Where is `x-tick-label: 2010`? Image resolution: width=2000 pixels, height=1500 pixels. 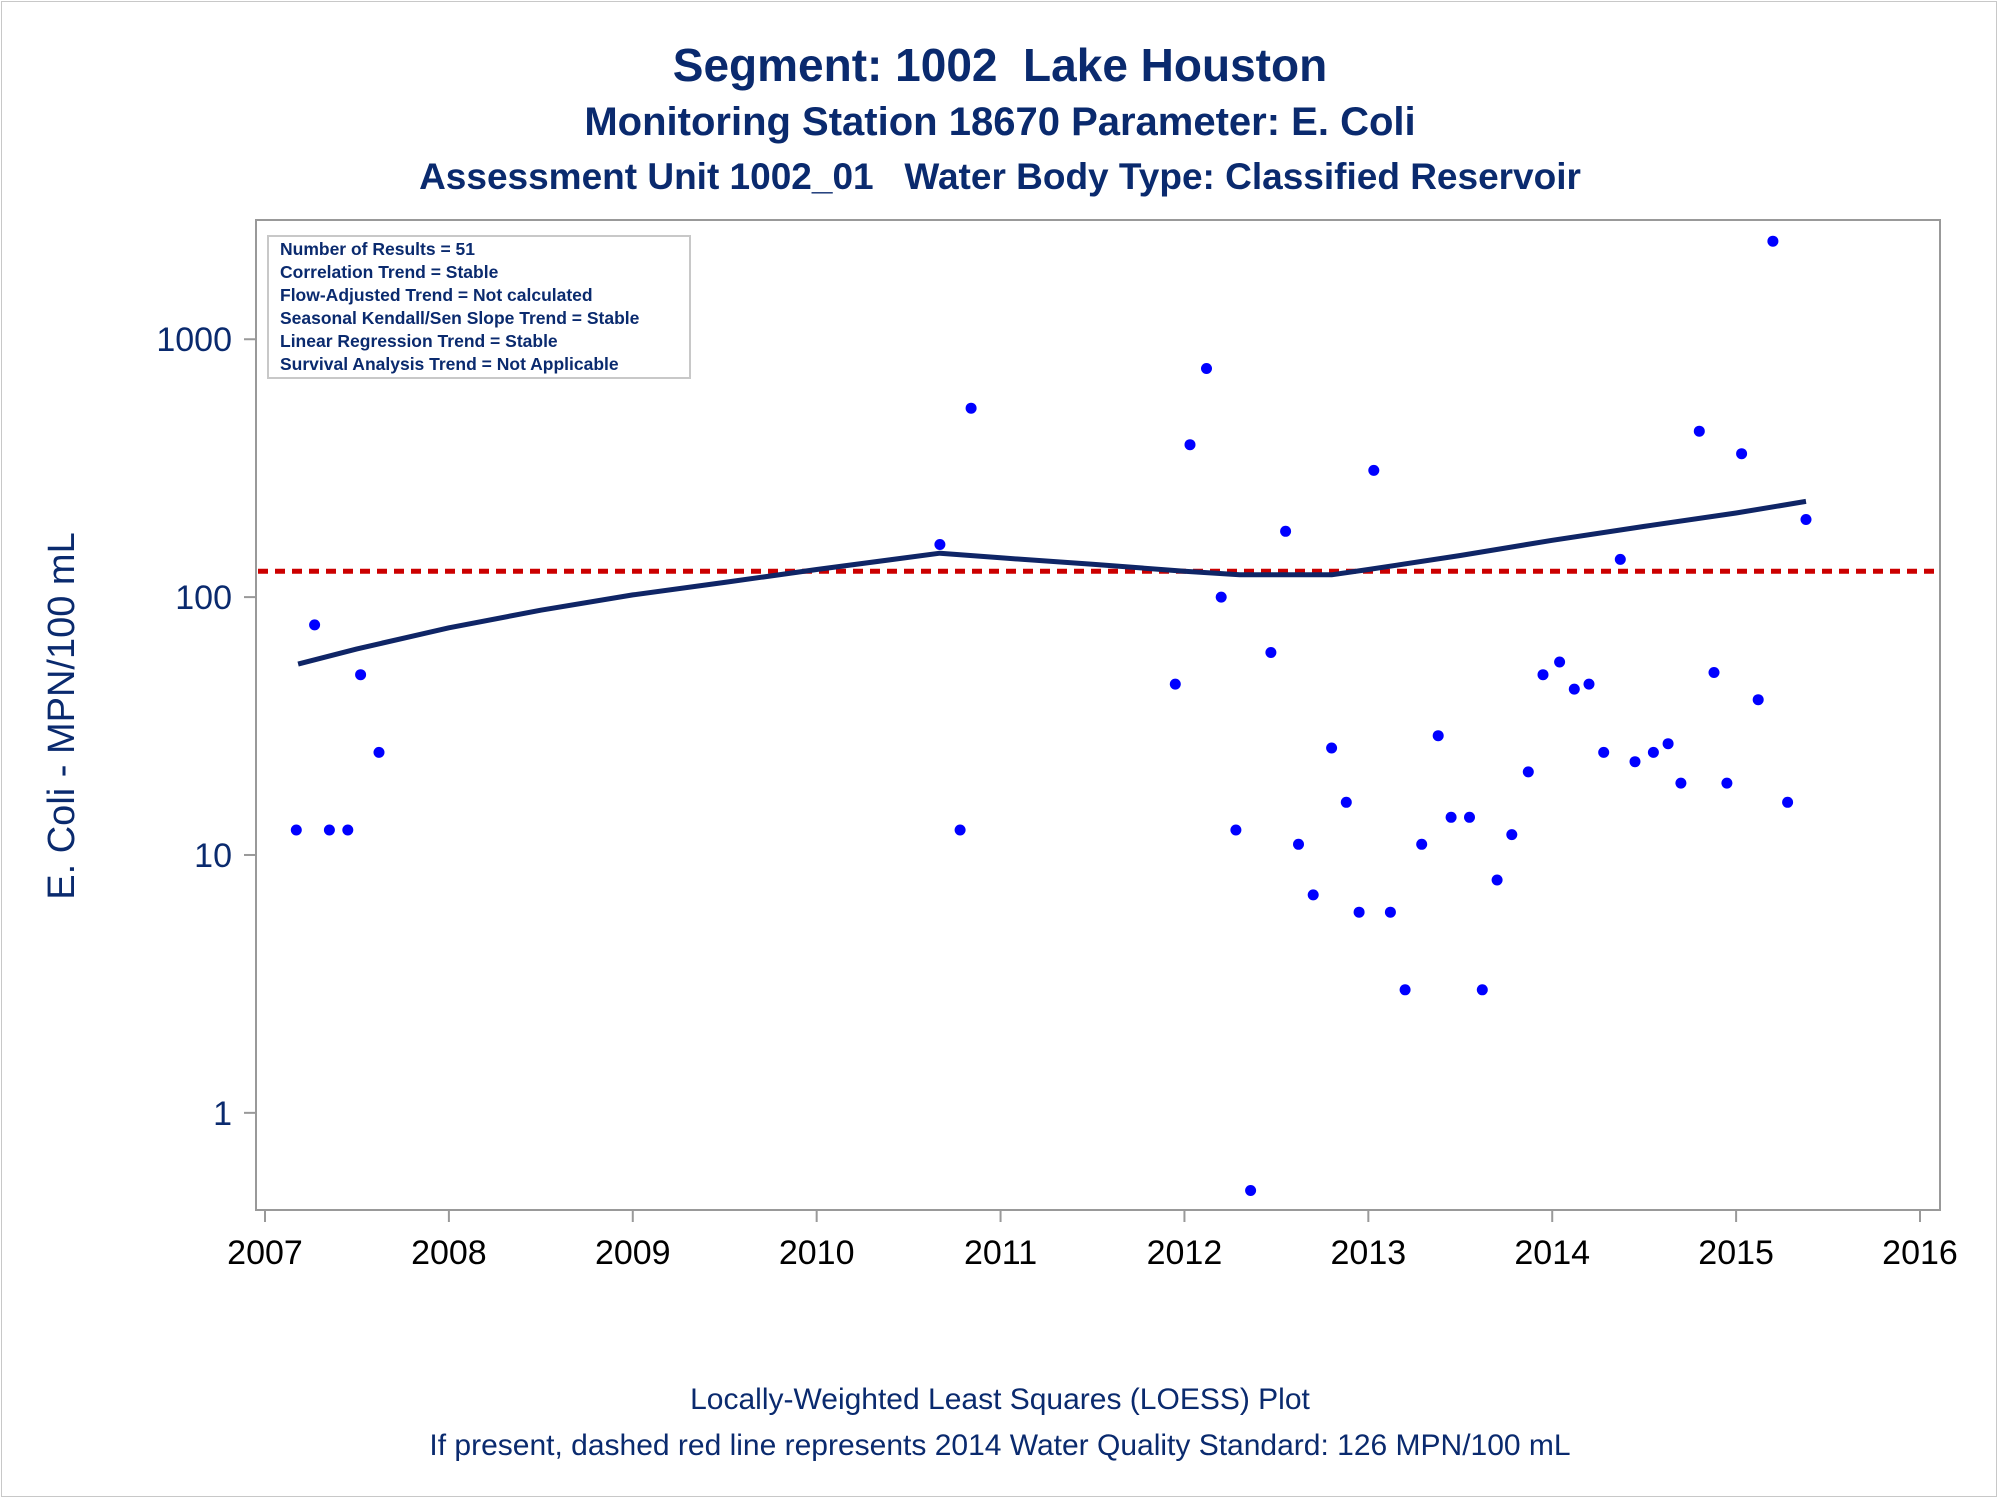
x-tick-label: 2010 is located at coordinates (817, 1253).